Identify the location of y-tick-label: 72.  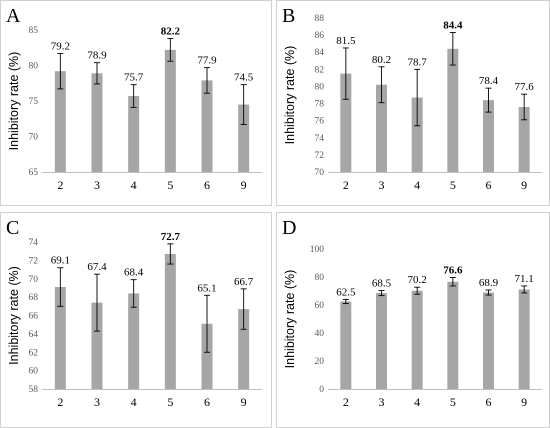
(34, 261).